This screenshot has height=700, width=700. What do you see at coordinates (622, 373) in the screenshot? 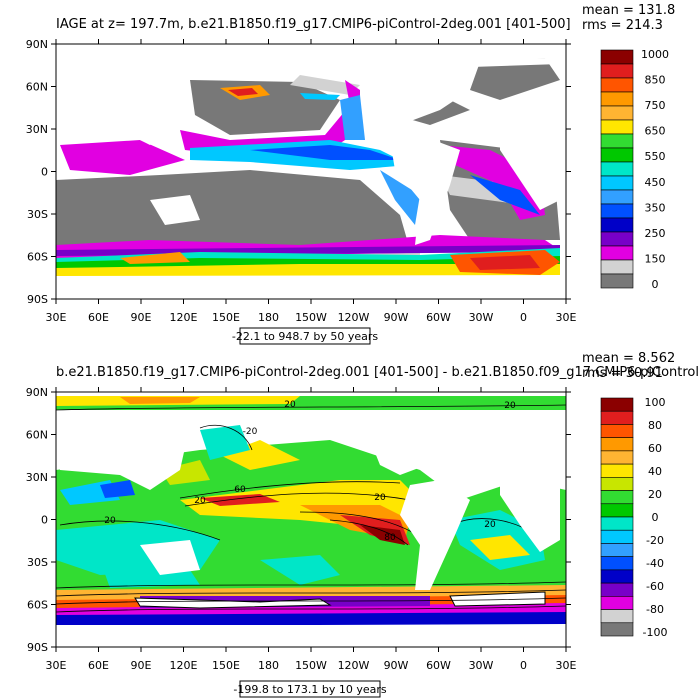
I see `bottom-rms: rms = 30.91` at bounding box center [622, 373].